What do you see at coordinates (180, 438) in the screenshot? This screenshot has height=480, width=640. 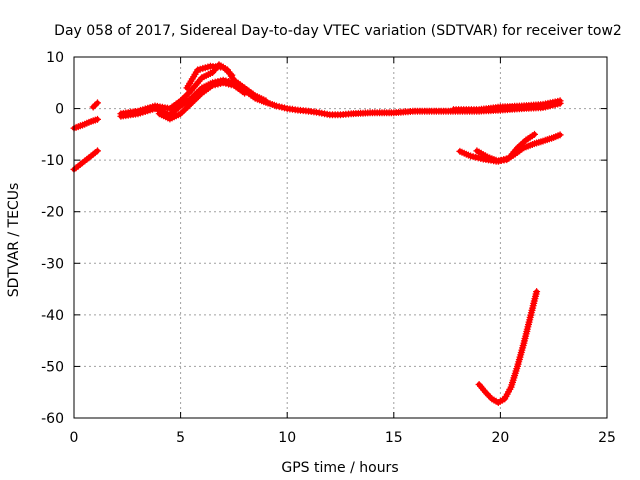 I see `x-tick-label: 5` at bounding box center [180, 438].